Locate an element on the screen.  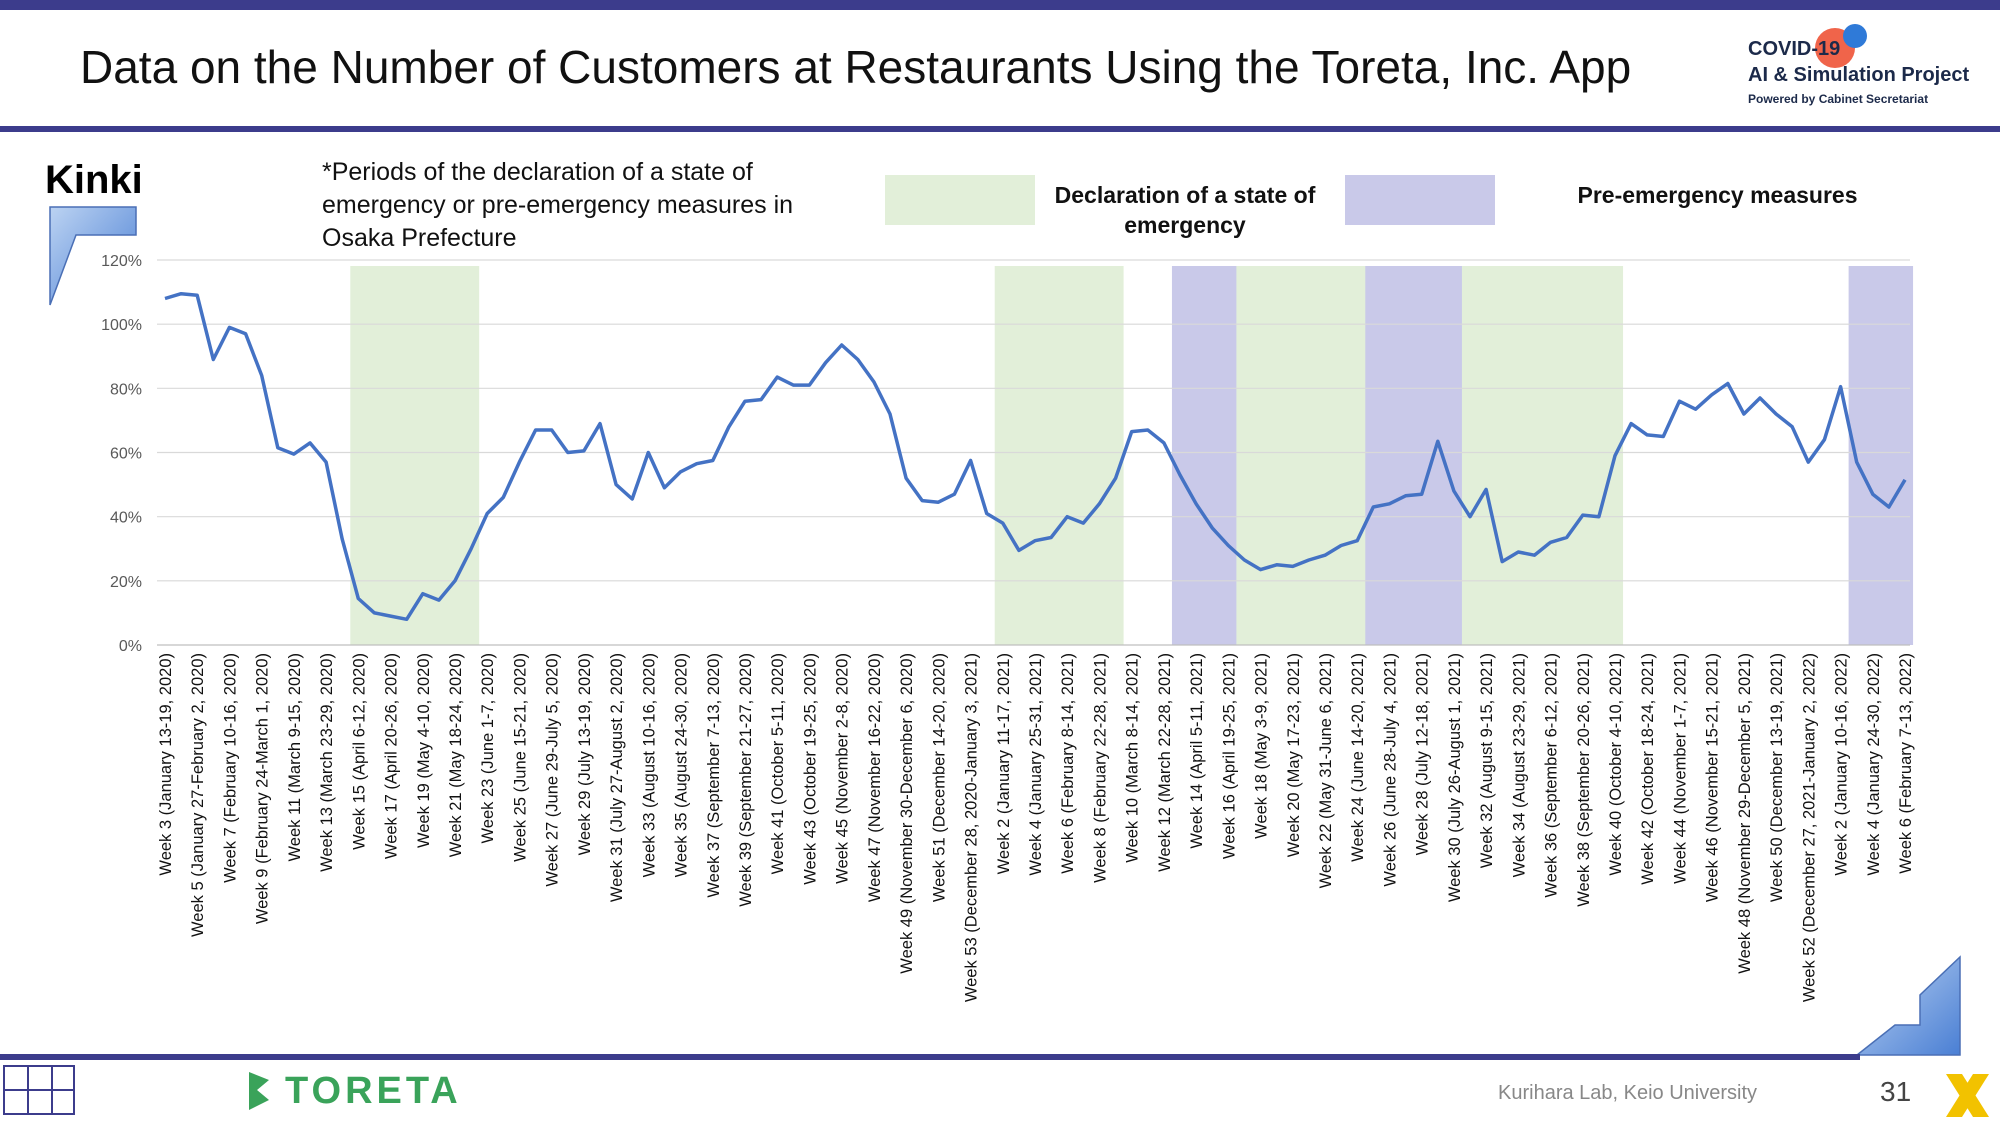
x-tick-label: Week 33 (August 10-16, 2020) is located at coordinates (649, 765).